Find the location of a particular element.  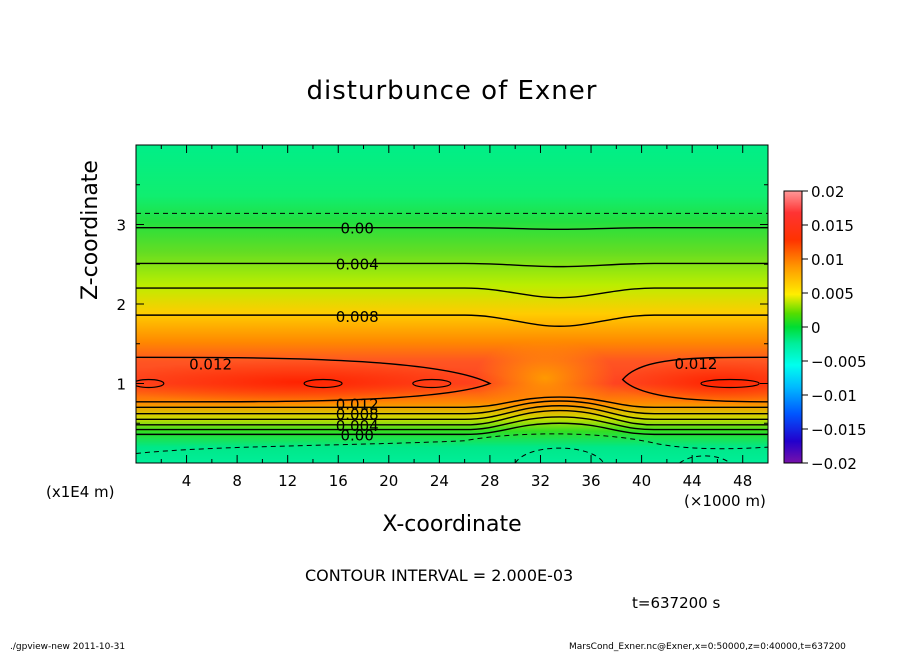

y-axis-label: Z-coordinate is located at coordinates (90, 230).